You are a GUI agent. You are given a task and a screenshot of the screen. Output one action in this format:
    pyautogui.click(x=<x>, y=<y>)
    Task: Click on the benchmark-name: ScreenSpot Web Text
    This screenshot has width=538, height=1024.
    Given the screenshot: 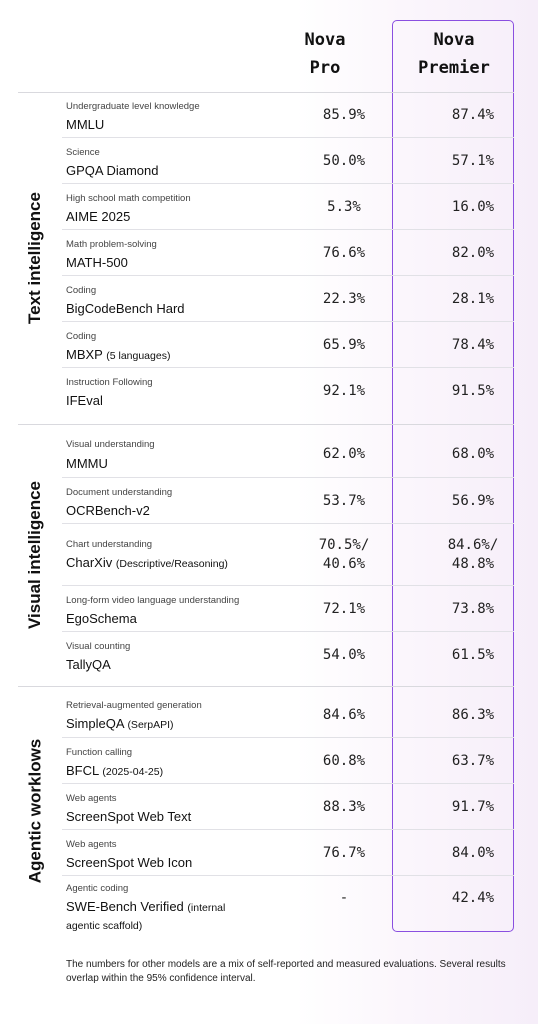 What is the action you would take?
    pyautogui.click(x=129, y=816)
    